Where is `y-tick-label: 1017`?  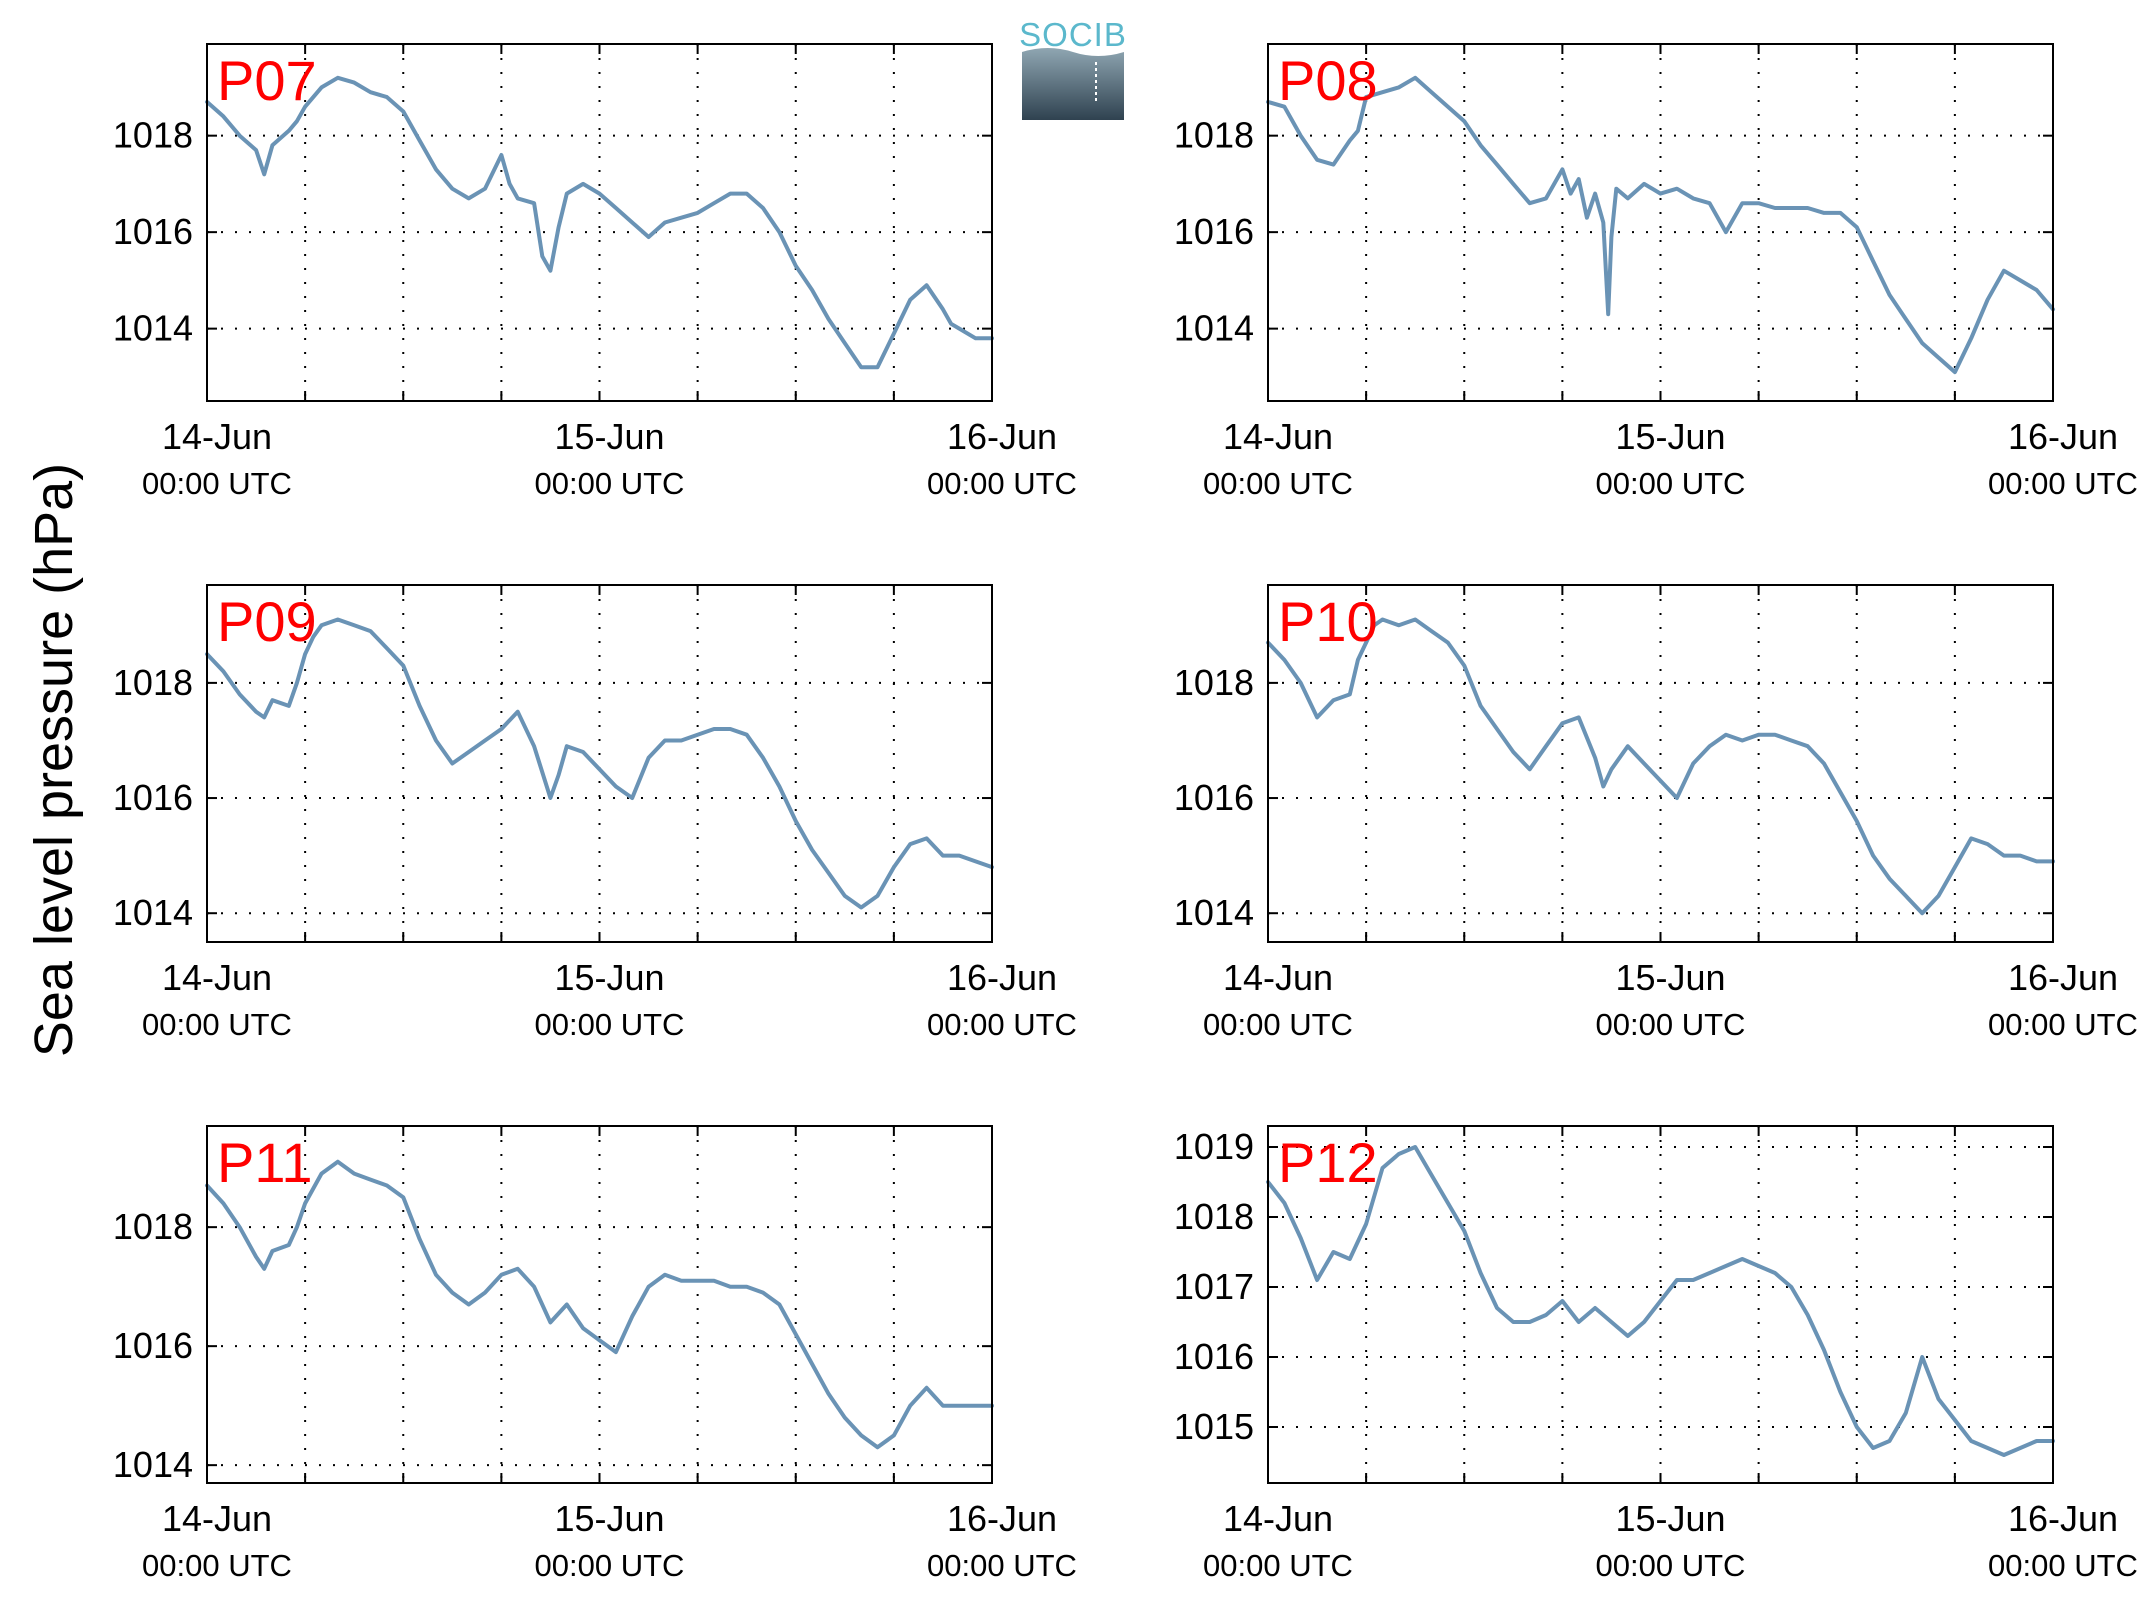 y-tick-label: 1017 is located at coordinates (1214, 1286).